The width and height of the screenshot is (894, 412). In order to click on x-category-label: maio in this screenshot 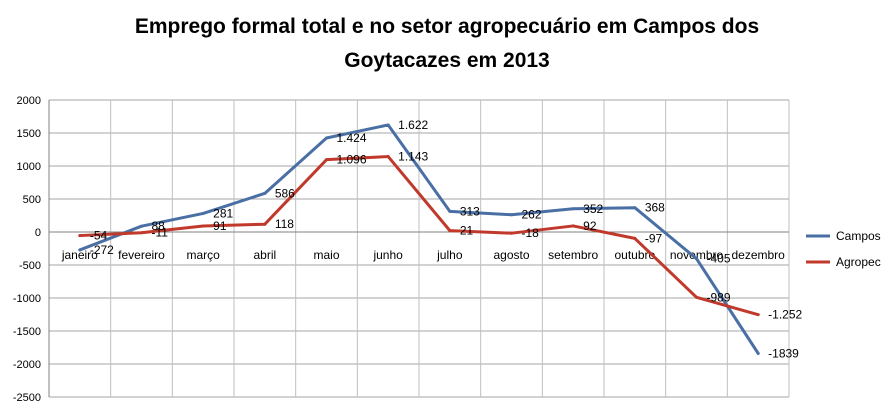, I will do `click(326, 255)`.